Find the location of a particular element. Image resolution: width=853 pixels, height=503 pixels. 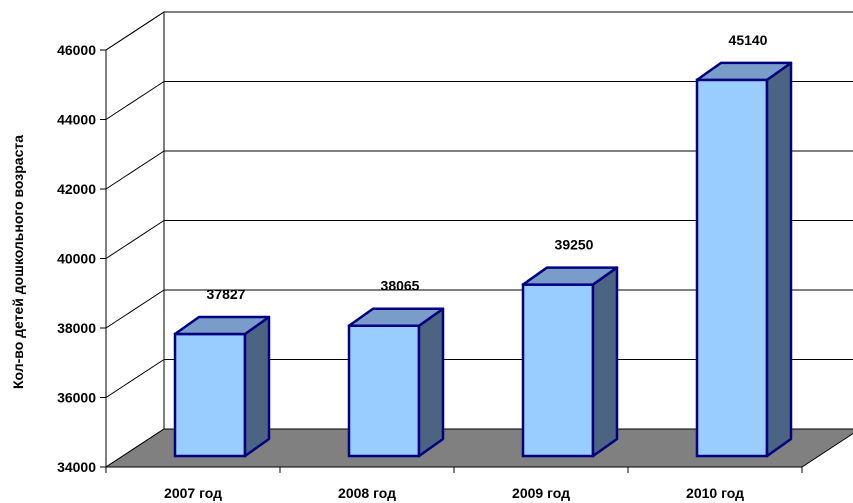

bar: 45140 is located at coordinates (744, 245).